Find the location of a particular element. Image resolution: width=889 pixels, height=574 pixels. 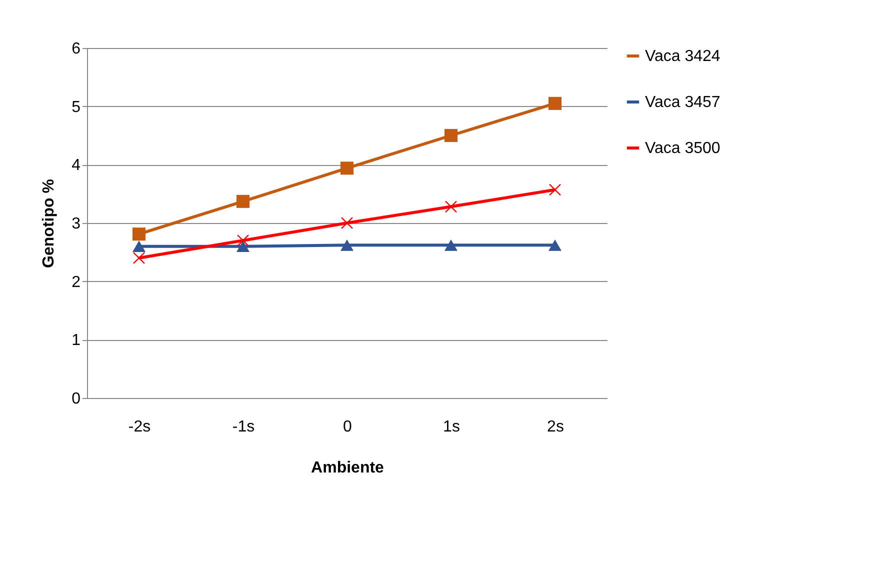

x-tick-label: -1s is located at coordinates (243, 427).